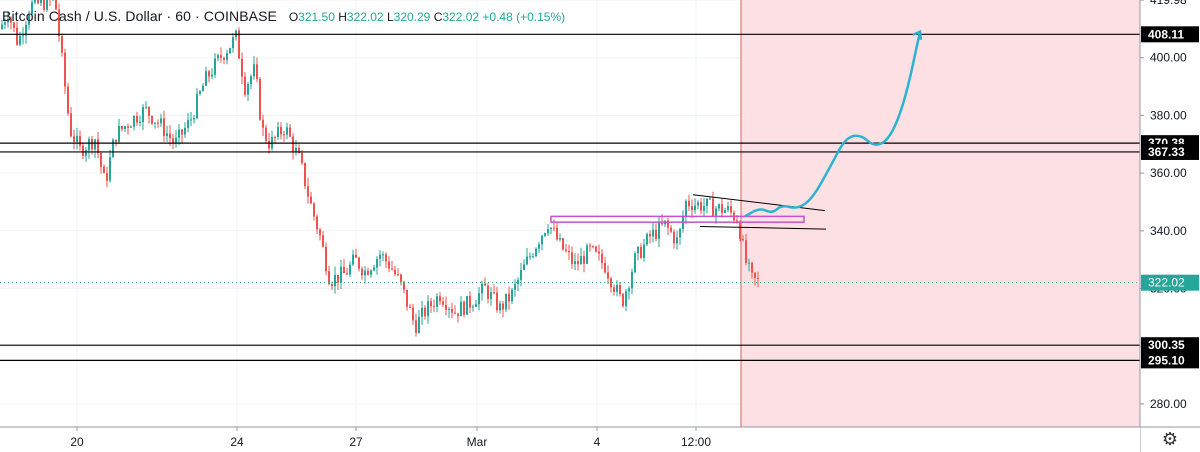 The image size is (1200, 452). I want to click on level-price-label: 300.35, so click(1166, 345).